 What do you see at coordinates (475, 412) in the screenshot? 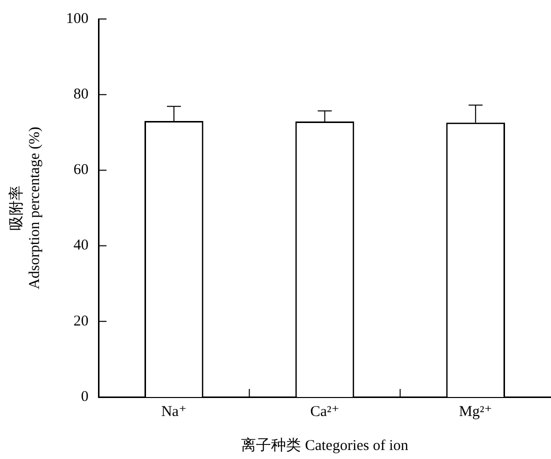
I see `x-tick-label: Mg²⁺` at bounding box center [475, 412].